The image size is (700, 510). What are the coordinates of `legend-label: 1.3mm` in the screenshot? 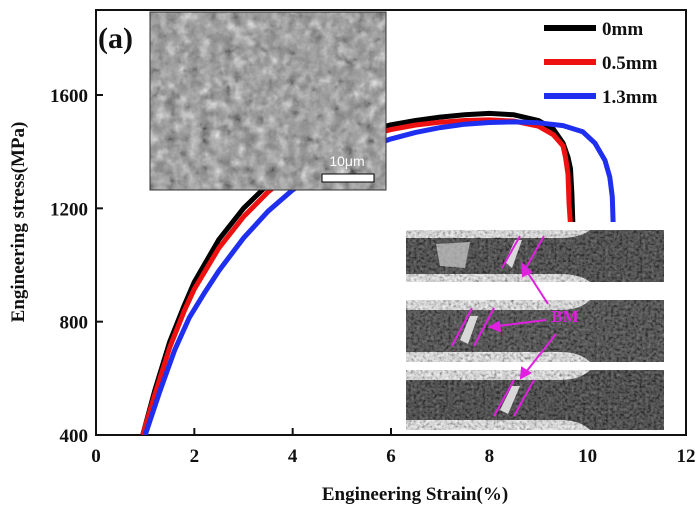 It's located at (630, 97).